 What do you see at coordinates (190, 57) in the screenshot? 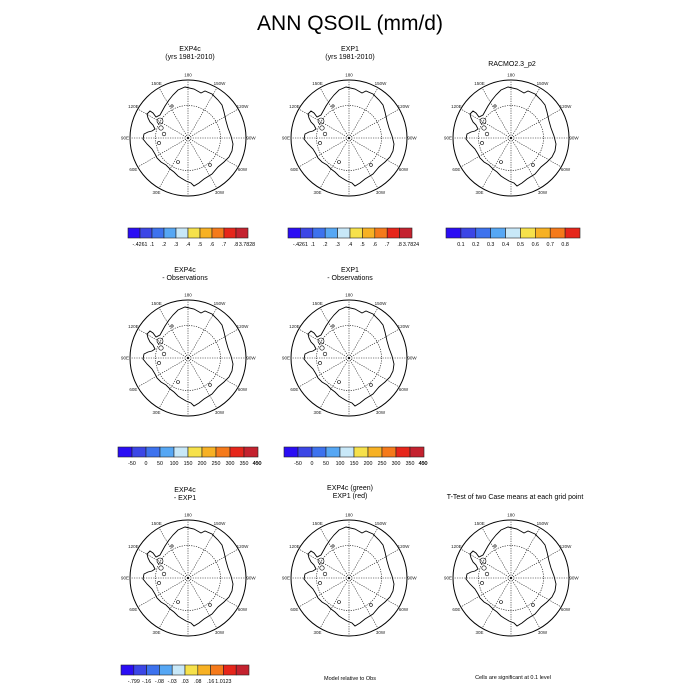
I see `panel-title-line2: (yrs 1981-2010)` at bounding box center [190, 57].